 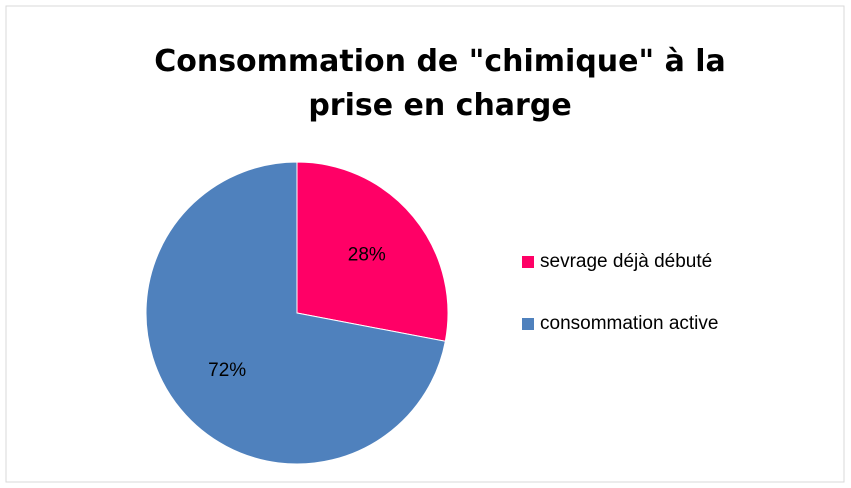 I want to click on data-label: 72%, so click(x=227, y=370).